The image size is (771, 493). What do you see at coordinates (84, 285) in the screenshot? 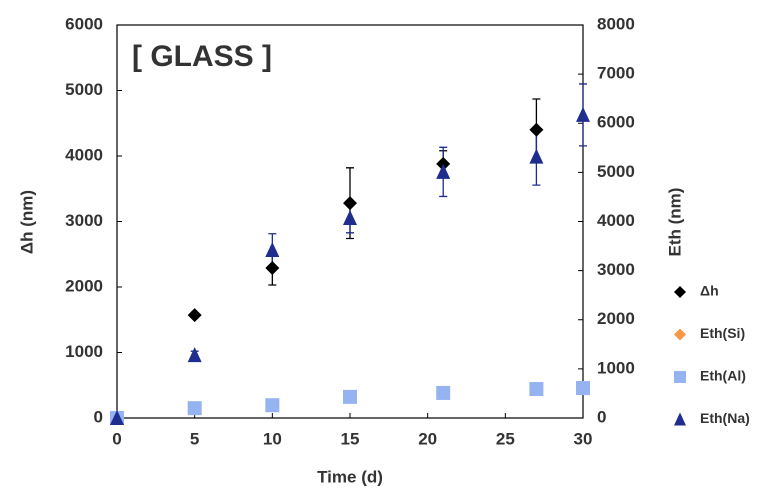
I see `y-tick-label: 2000` at bounding box center [84, 285].